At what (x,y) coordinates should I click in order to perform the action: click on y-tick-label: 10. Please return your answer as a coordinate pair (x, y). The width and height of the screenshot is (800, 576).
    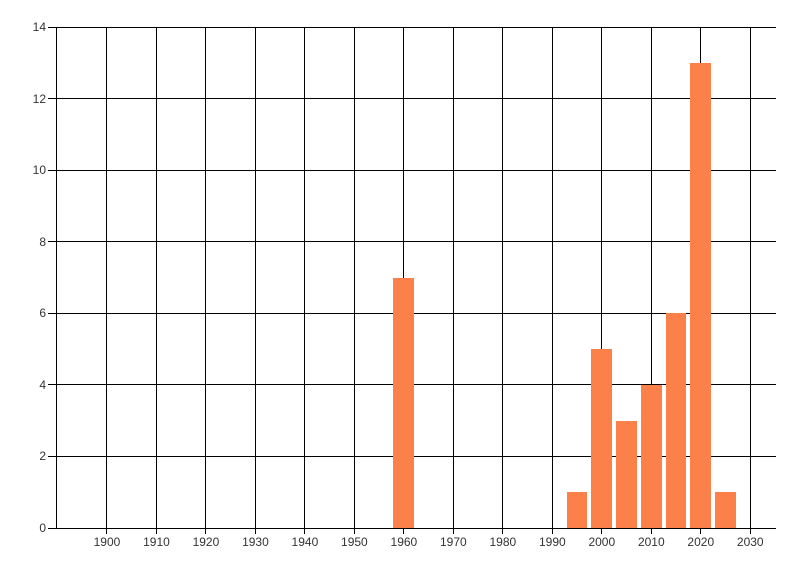
    Looking at the image, I should click on (39, 170).